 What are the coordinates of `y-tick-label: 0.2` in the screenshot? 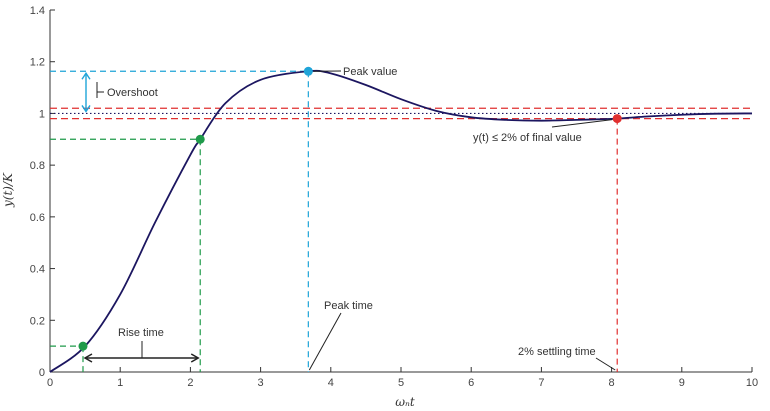 It's located at (37, 321).